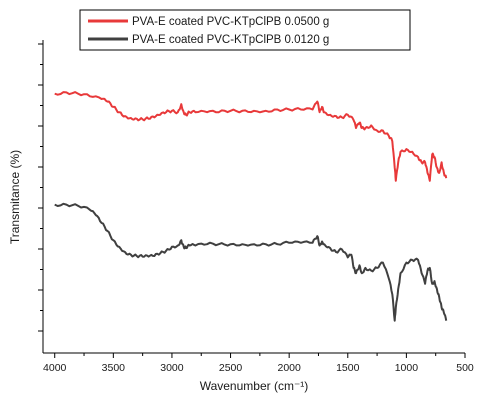 This screenshot has height=398, width=479. What do you see at coordinates (40, 187) in the screenshot?
I see `y-axis-ticks` at bounding box center [40, 187].